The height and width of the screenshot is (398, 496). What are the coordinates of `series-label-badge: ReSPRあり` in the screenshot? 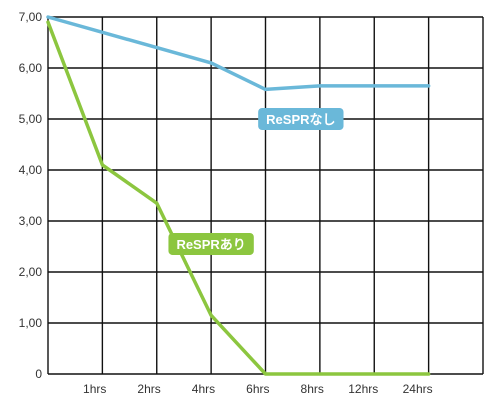 It's located at (211, 243).